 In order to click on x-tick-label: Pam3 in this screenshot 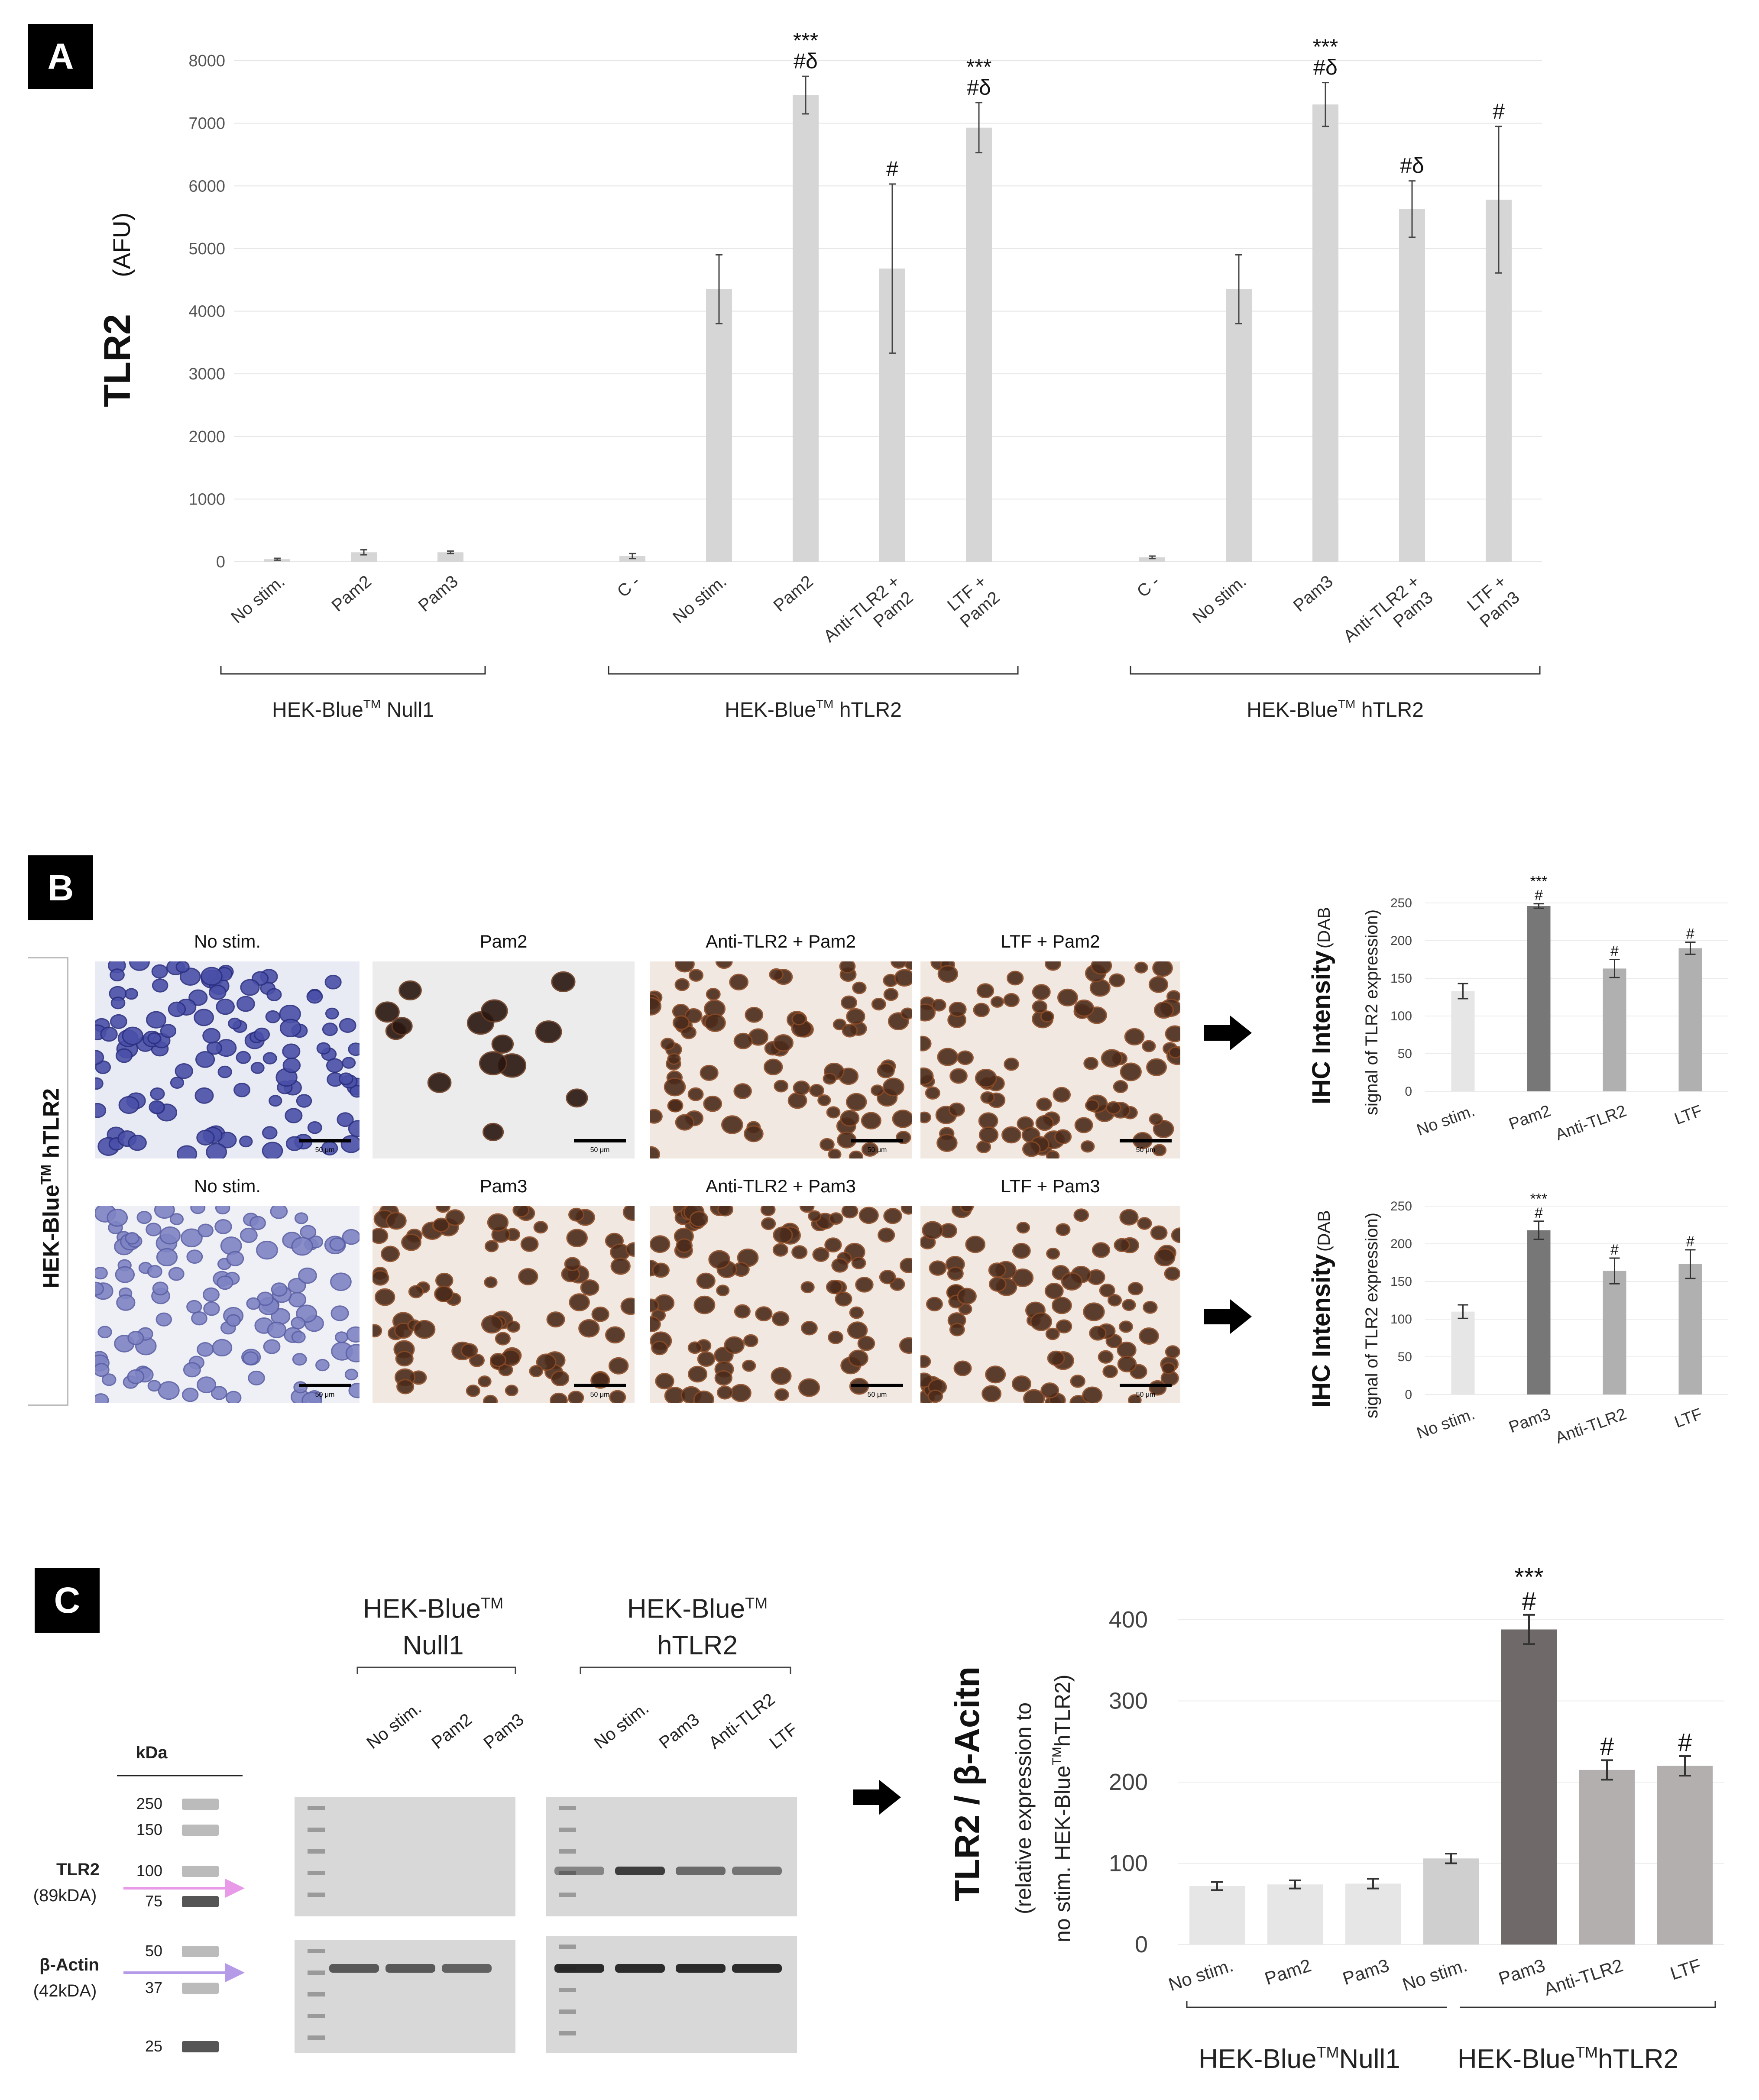, I will do `click(438, 593)`.